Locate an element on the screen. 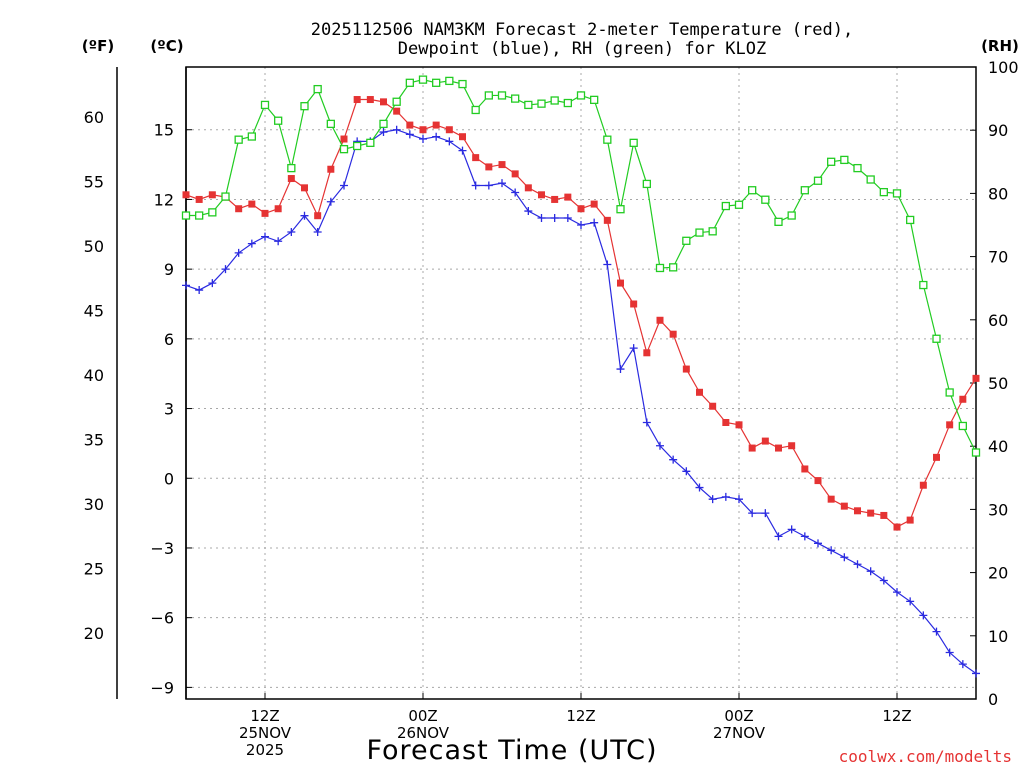 The height and width of the screenshot is (768, 1024). time-tick-label: 00Z is located at coordinates (422, 716).